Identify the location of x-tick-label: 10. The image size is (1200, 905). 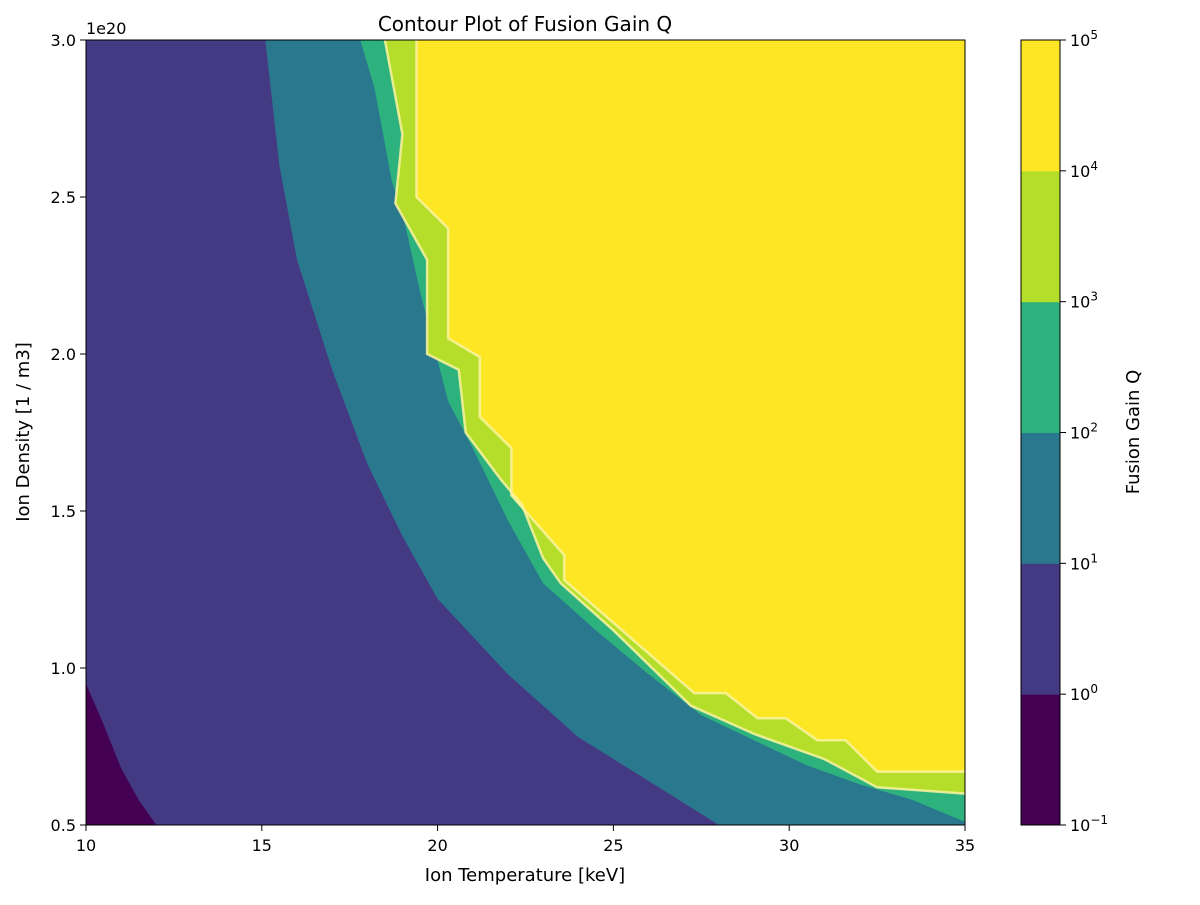
(86, 845).